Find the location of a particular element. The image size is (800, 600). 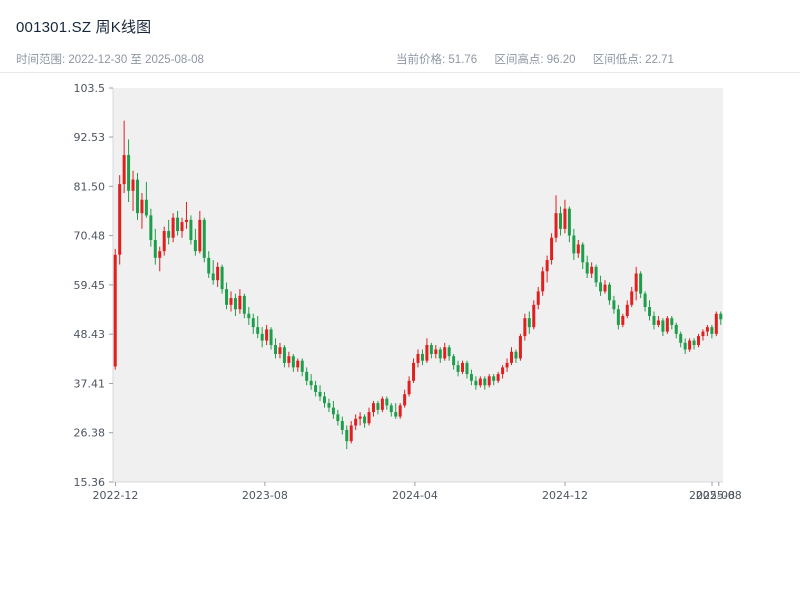

x-tick-label: 2024-12 is located at coordinates (565, 495).